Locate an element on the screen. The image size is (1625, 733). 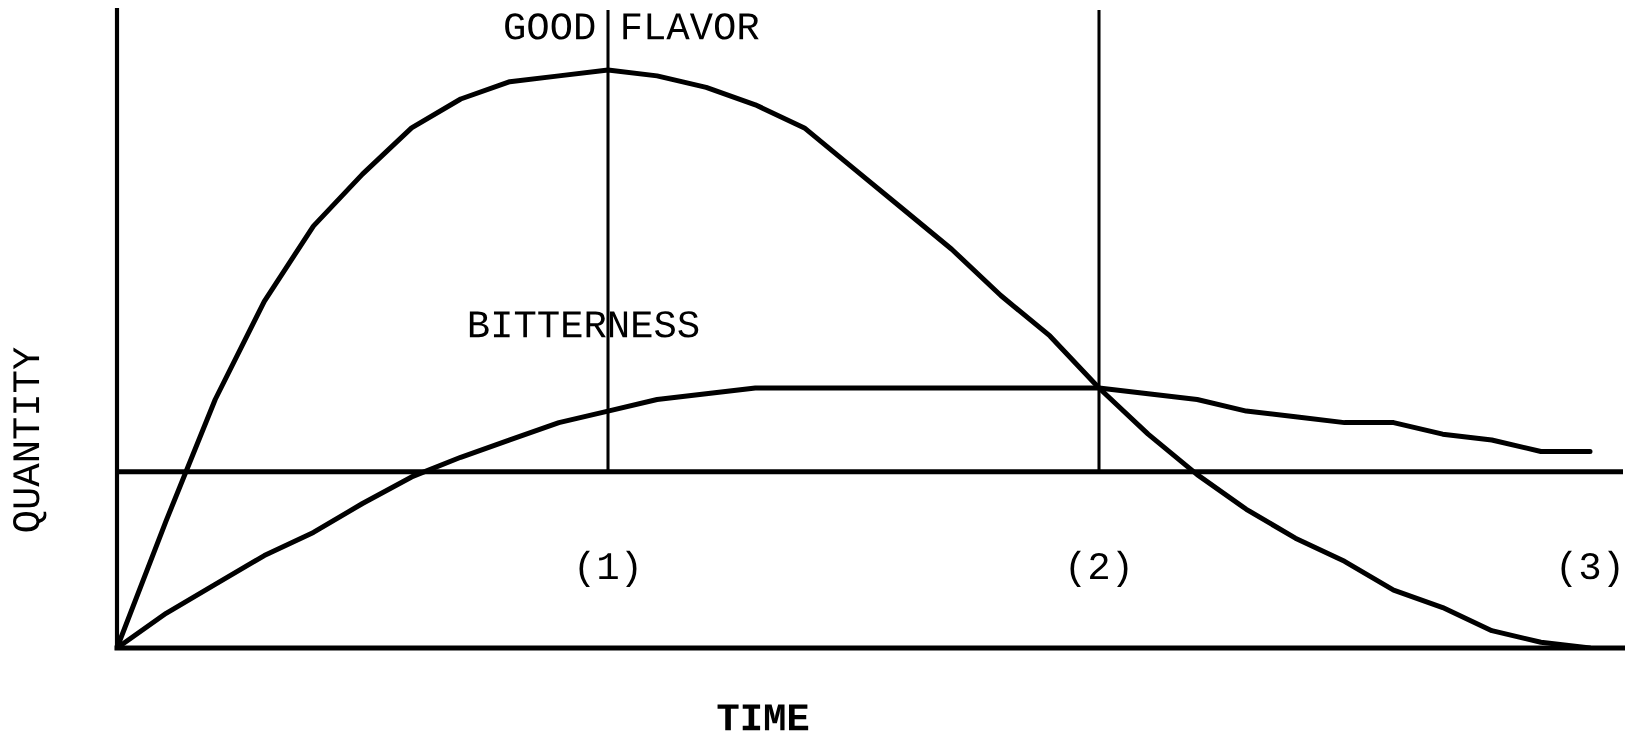
x-axis-title: TIME is located at coordinates (763, 717).